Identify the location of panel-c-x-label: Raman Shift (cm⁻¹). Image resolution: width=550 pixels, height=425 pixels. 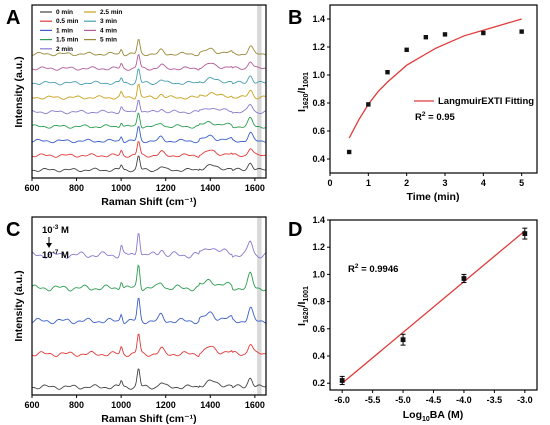
(148, 419).